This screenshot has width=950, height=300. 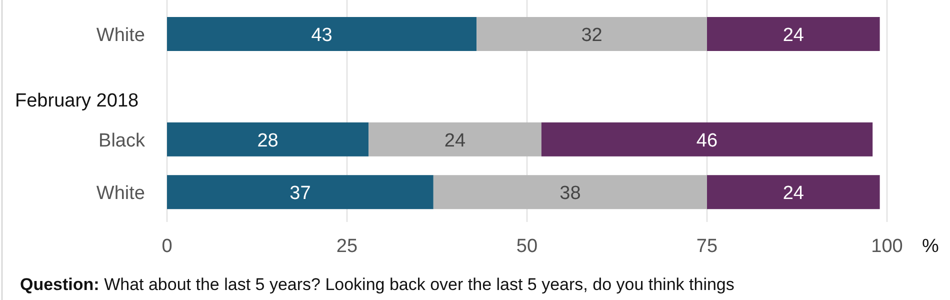 I want to click on y-tick-label: Black, so click(x=122, y=141).